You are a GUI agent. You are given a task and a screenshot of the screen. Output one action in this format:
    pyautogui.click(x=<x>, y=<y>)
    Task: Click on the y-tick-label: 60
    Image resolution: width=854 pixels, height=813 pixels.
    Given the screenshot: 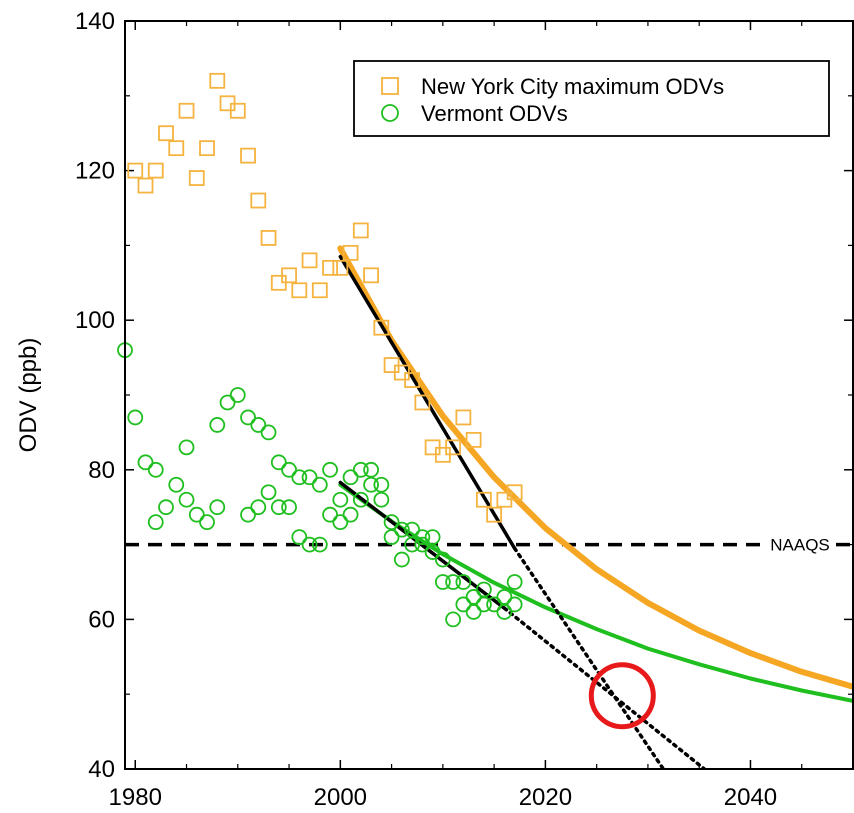 What is the action you would take?
    pyautogui.click(x=101, y=619)
    